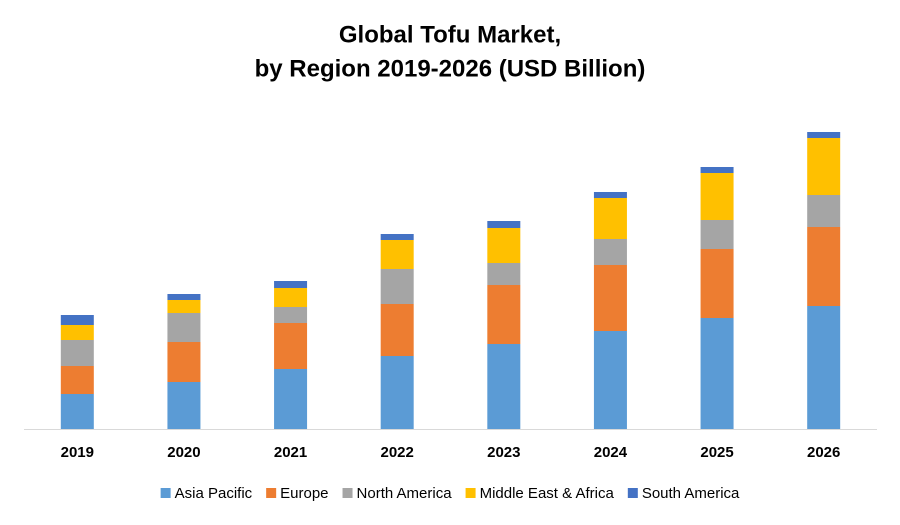  Describe the element at coordinates (405, 493) in the screenshot. I see `legend-label: North America` at that location.